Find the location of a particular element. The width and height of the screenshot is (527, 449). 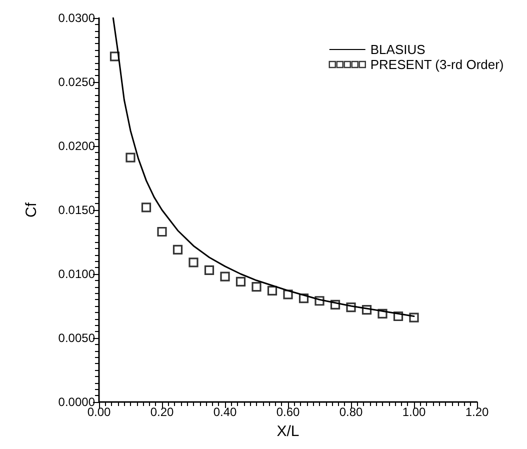

y-tick-label: 0.0300 is located at coordinates (77, 18).